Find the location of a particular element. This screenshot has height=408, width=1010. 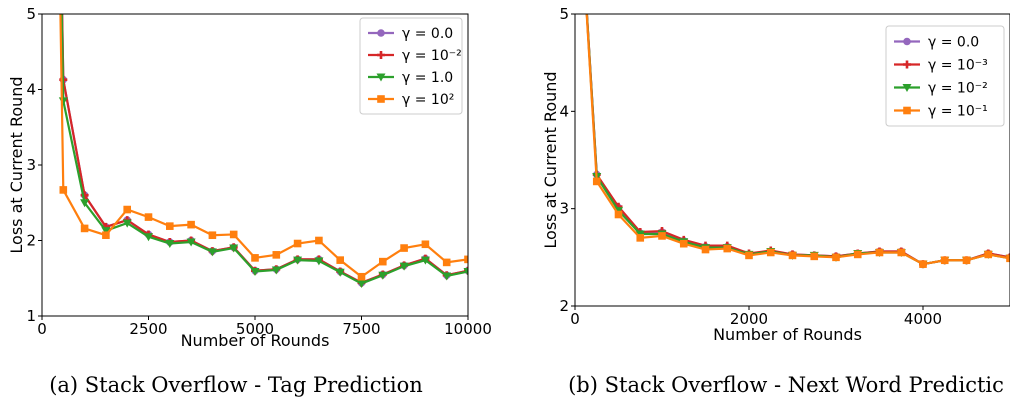

chart-b-legend: γ = 0.0 γ = 10⁻³ γ = 10⁻² γ = 10⁻¹ is located at coordinates (945, 76).